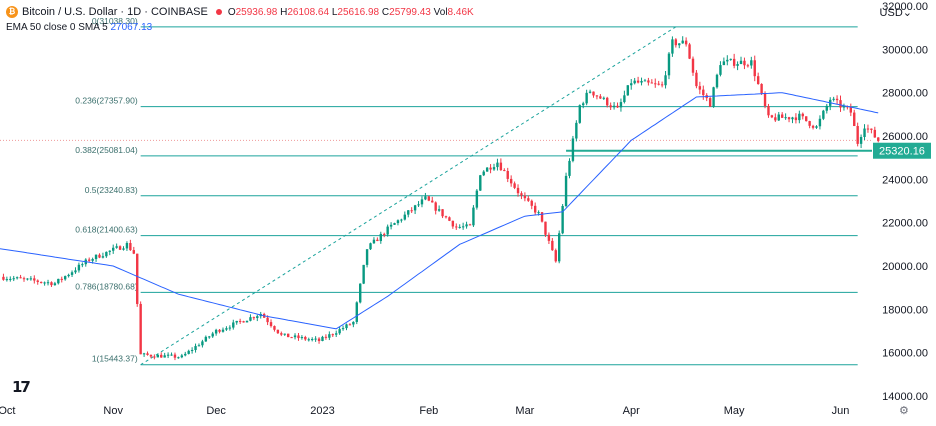  What do you see at coordinates (905, 94) in the screenshot?
I see `y-tick-label: 28000.00` at bounding box center [905, 94].